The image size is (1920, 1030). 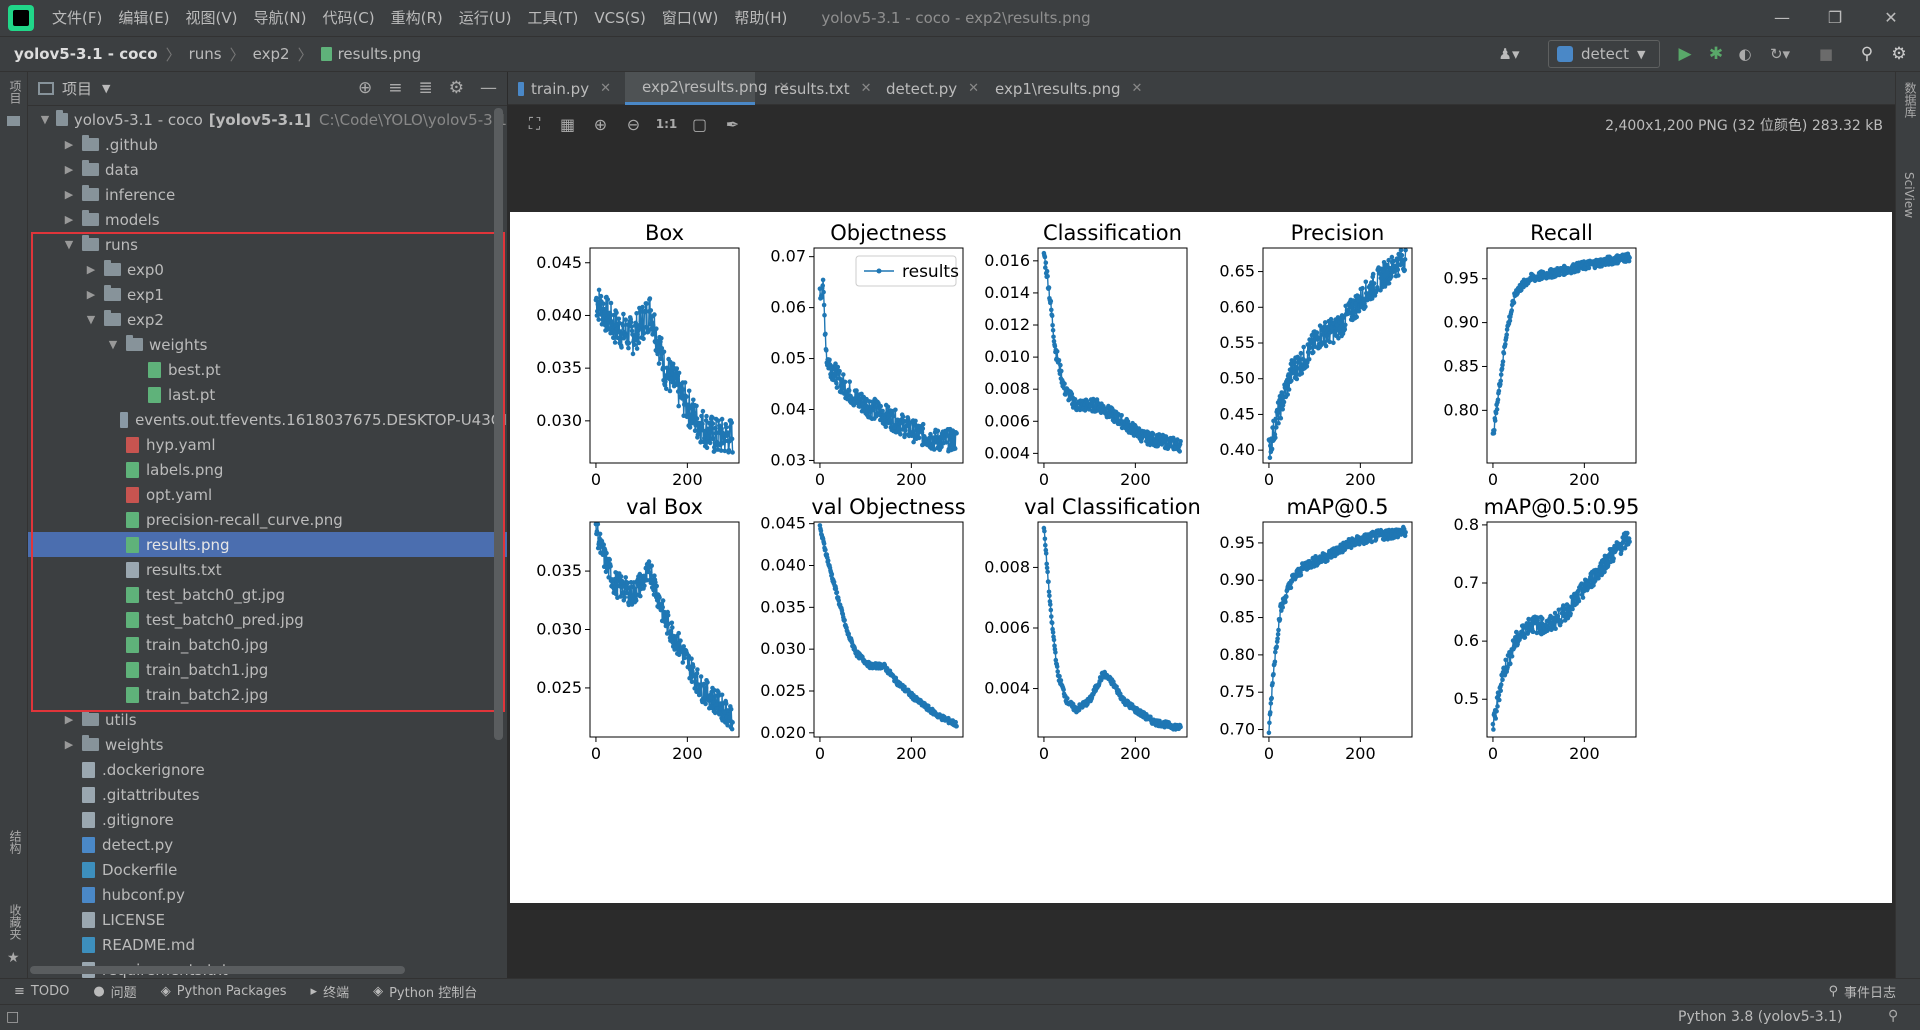 What do you see at coordinates (1509, 54) in the screenshot?
I see `user-icon: ♟▾` at bounding box center [1509, 54].